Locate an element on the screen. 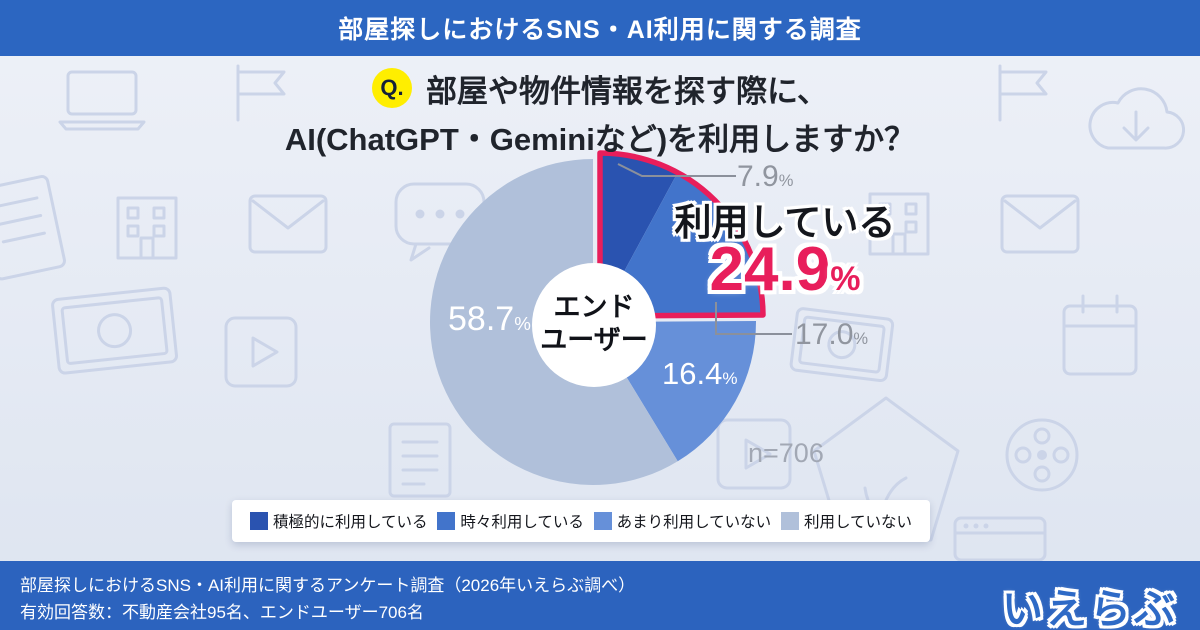 This screenshot has width=1200, height=630. question-badge-icon: Q. is located at coordinates (391, 88).